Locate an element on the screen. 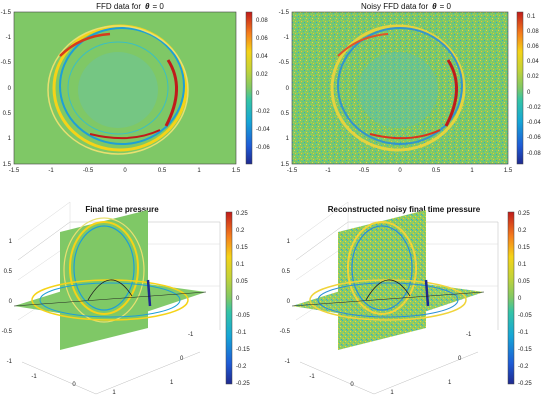 This screenshot has width=550, height=400. panel2-yticks: -1.5 -1 -0.5 0 0.5 1 1.5 is located at coordinates (284, 89).